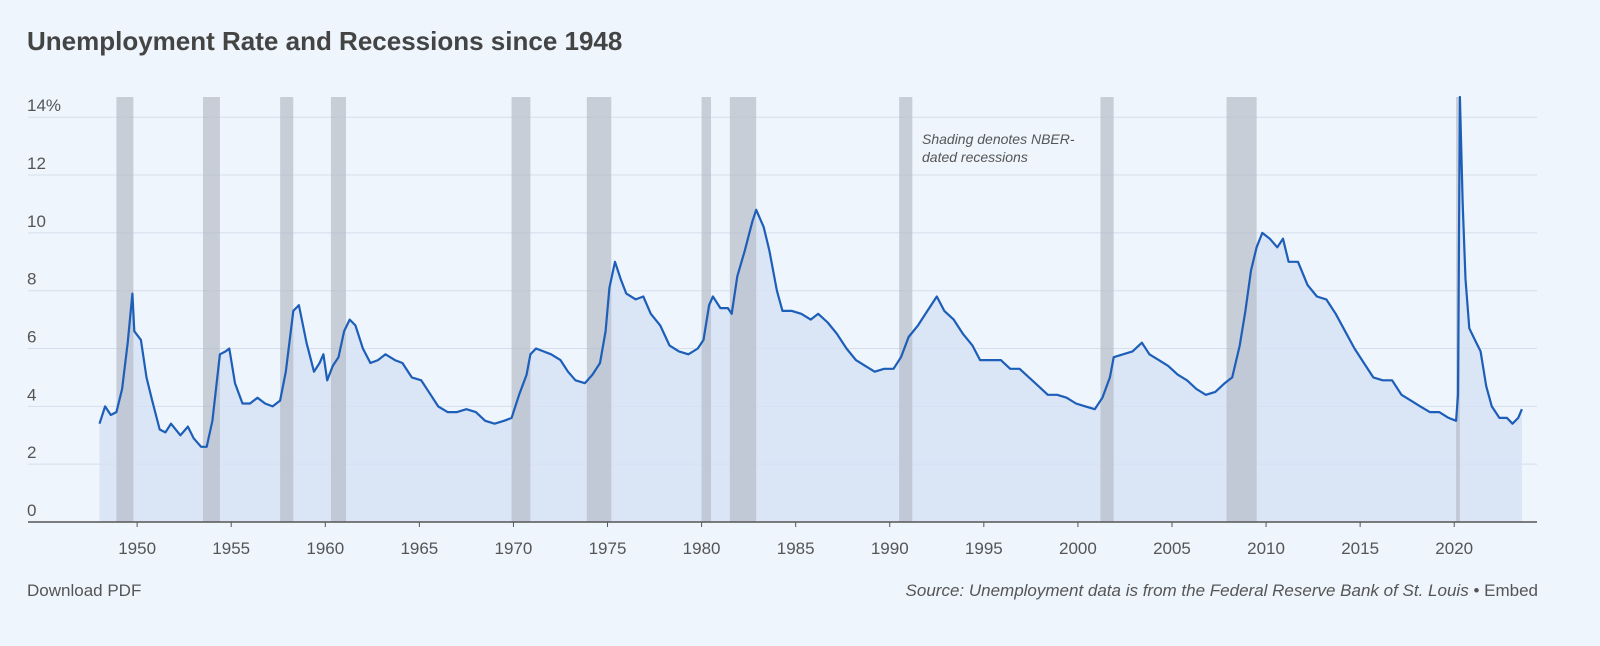 The height and width of the screenshot is (646, 1600). Describe the element at coordinates (1511, 590) in the screenshot. I see `embed-link: Embed` at that location.